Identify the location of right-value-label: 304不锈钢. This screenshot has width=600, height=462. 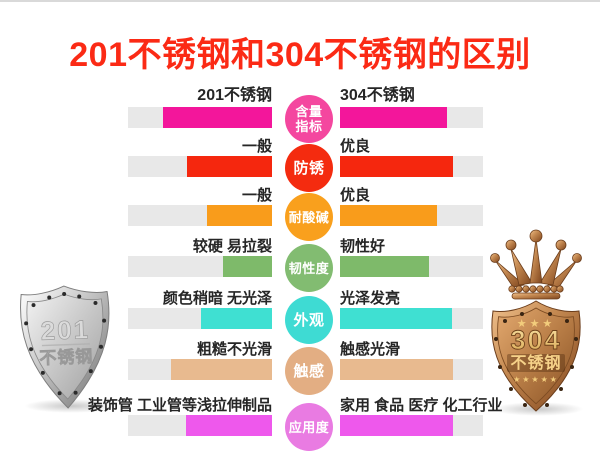
(377, 95).